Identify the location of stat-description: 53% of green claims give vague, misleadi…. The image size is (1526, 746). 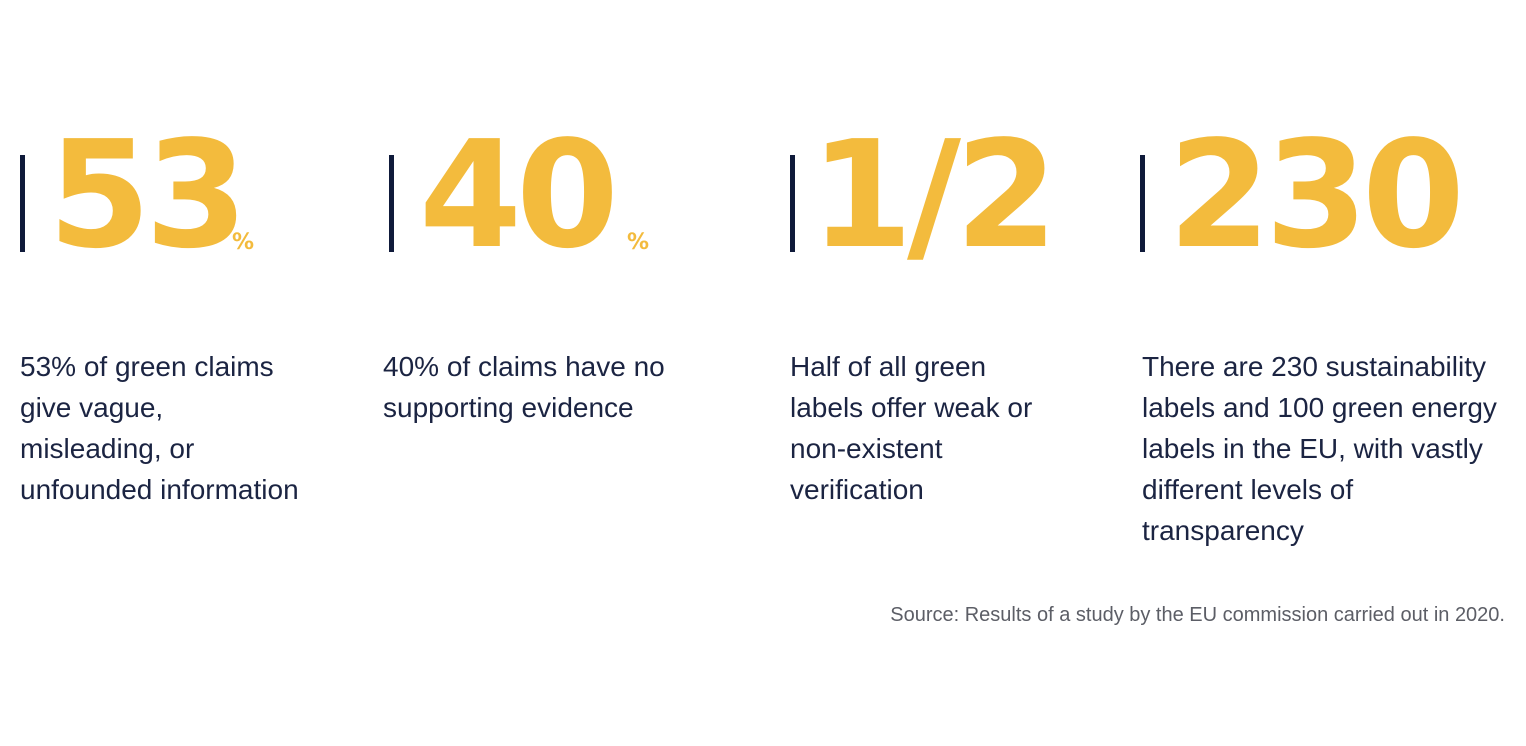
(159, 428).